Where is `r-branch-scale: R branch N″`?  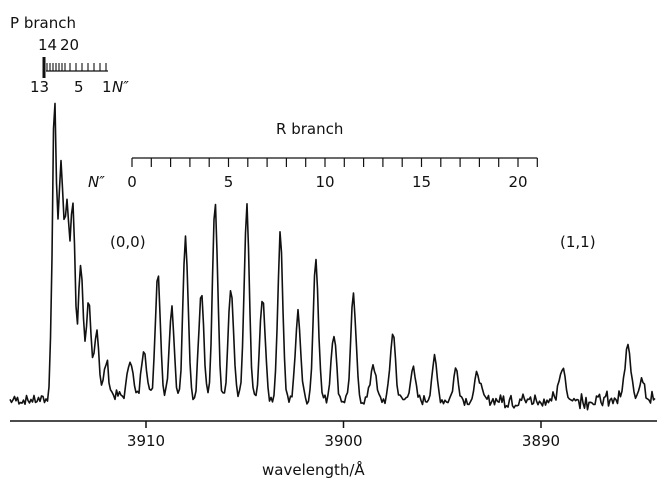
r-branch-scale: R branch N″ is located at coordinates (313, 155).